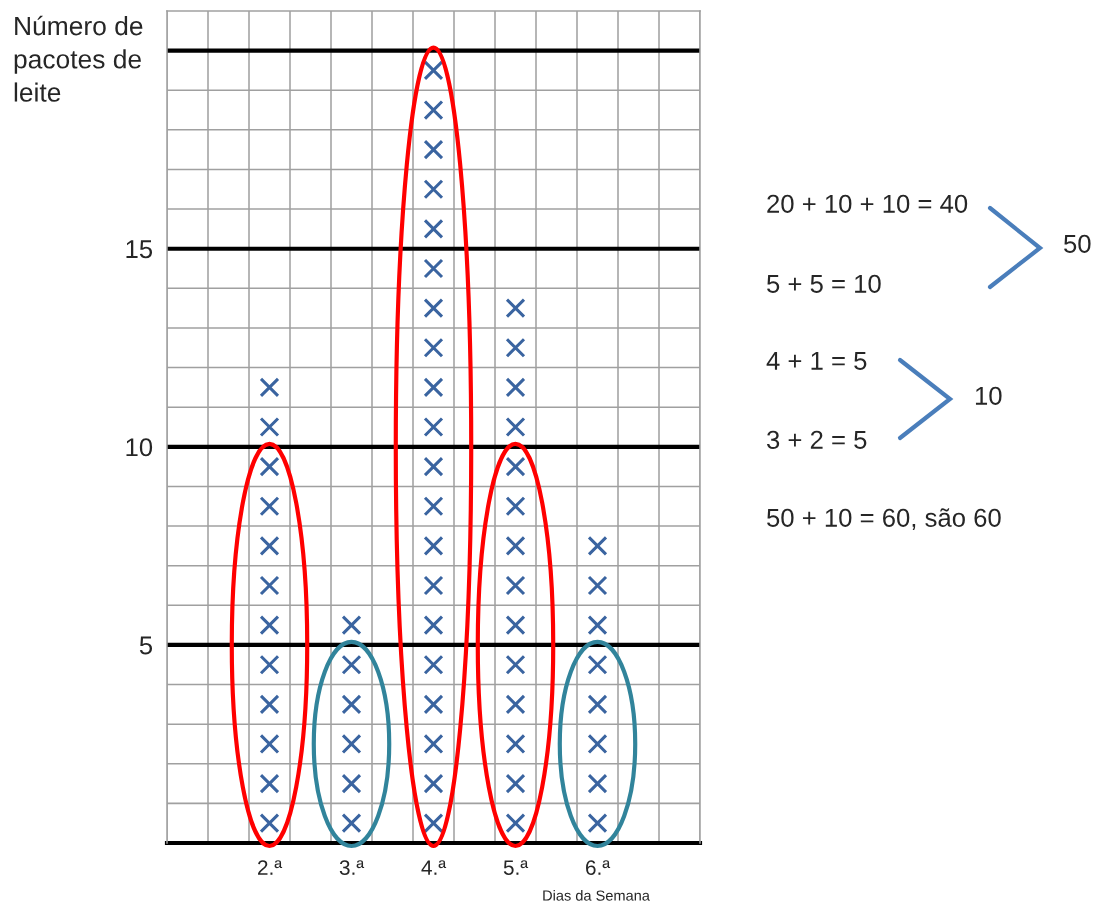  I want to click on y-tick-label: 10, so click(139, 447).